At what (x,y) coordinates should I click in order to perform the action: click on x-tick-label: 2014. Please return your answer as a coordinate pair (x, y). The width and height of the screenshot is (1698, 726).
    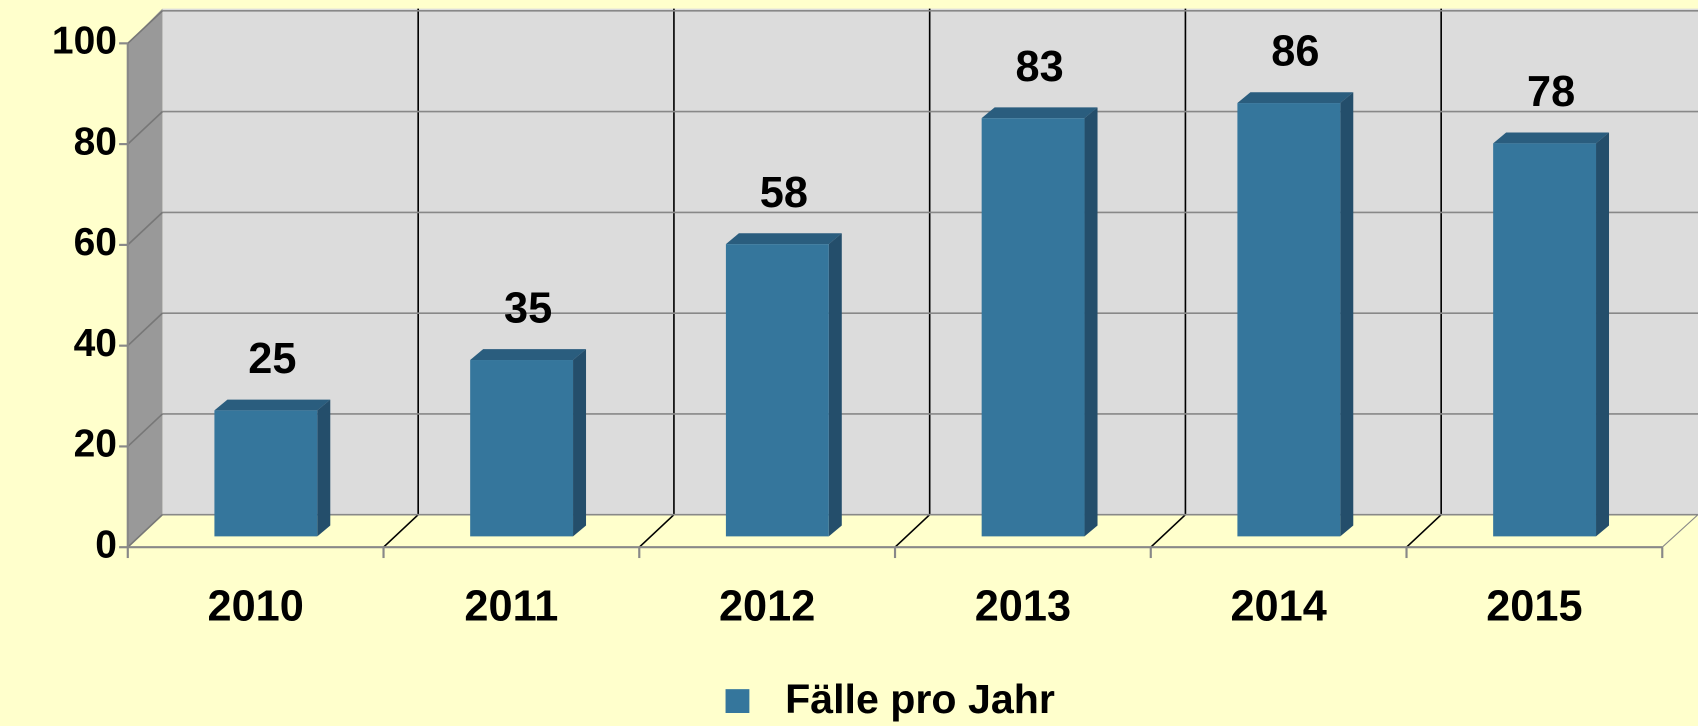
    Looking at the image, I should click on (1278, 606).